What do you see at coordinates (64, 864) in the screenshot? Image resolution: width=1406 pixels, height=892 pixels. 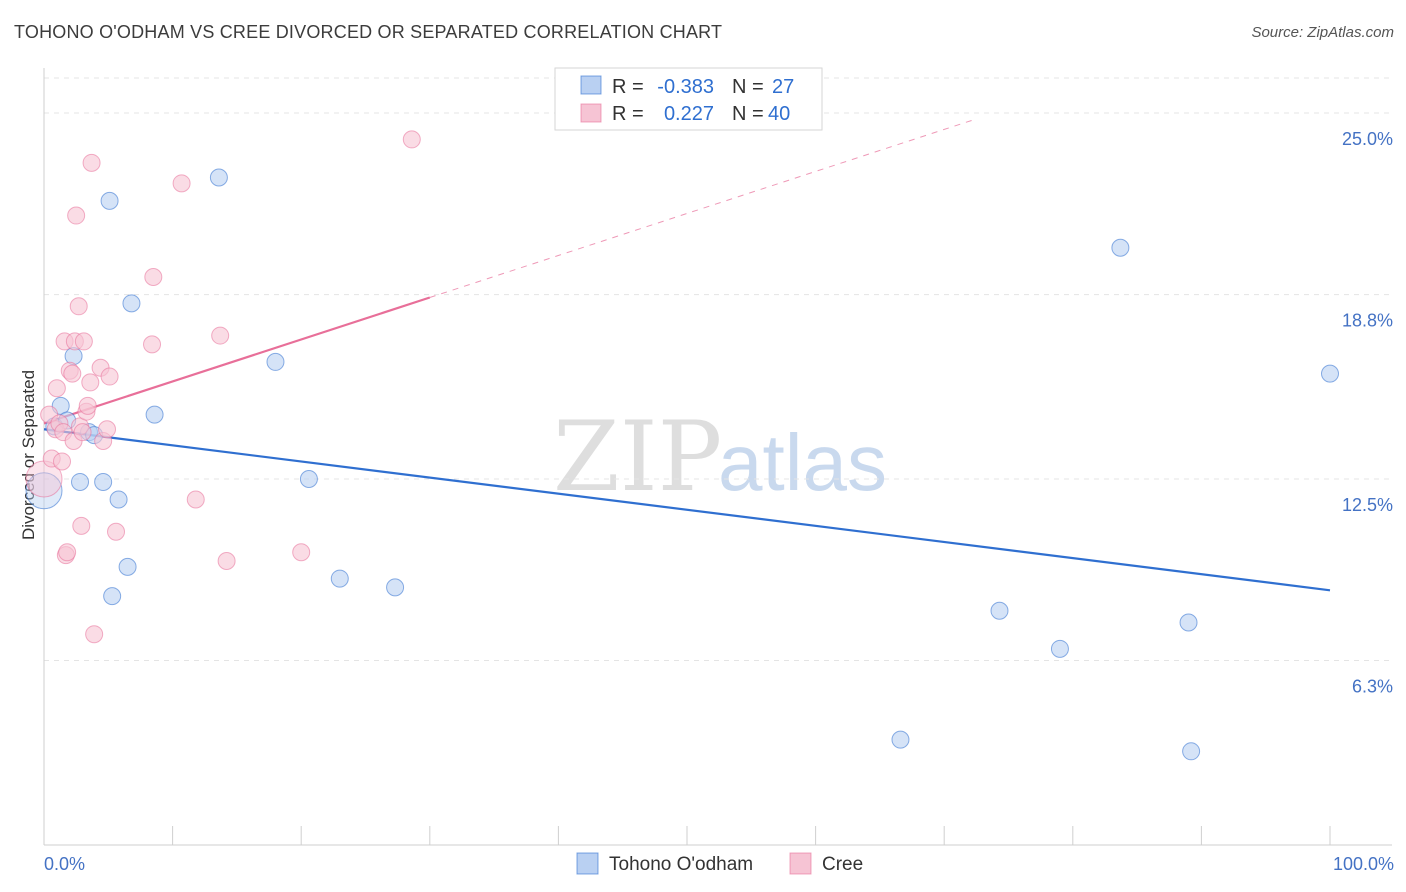 I see `x-tick-label-min: 0.0%` at bounding box center [64, 864].